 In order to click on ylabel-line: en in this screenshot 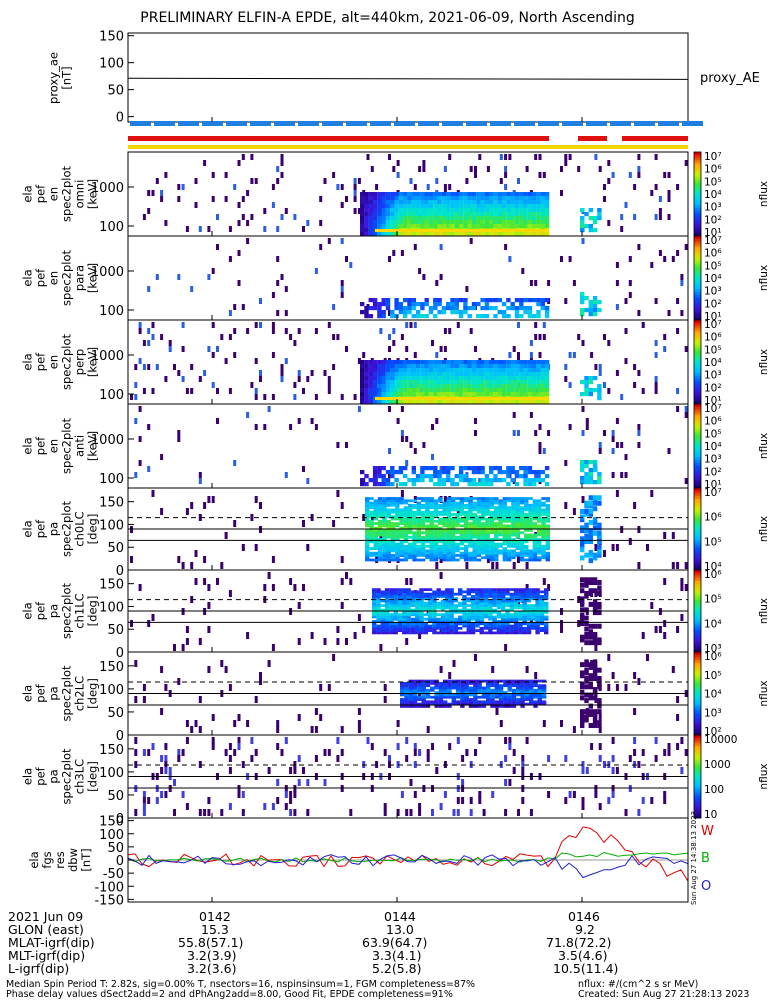, I will do `click(54, 362)`.